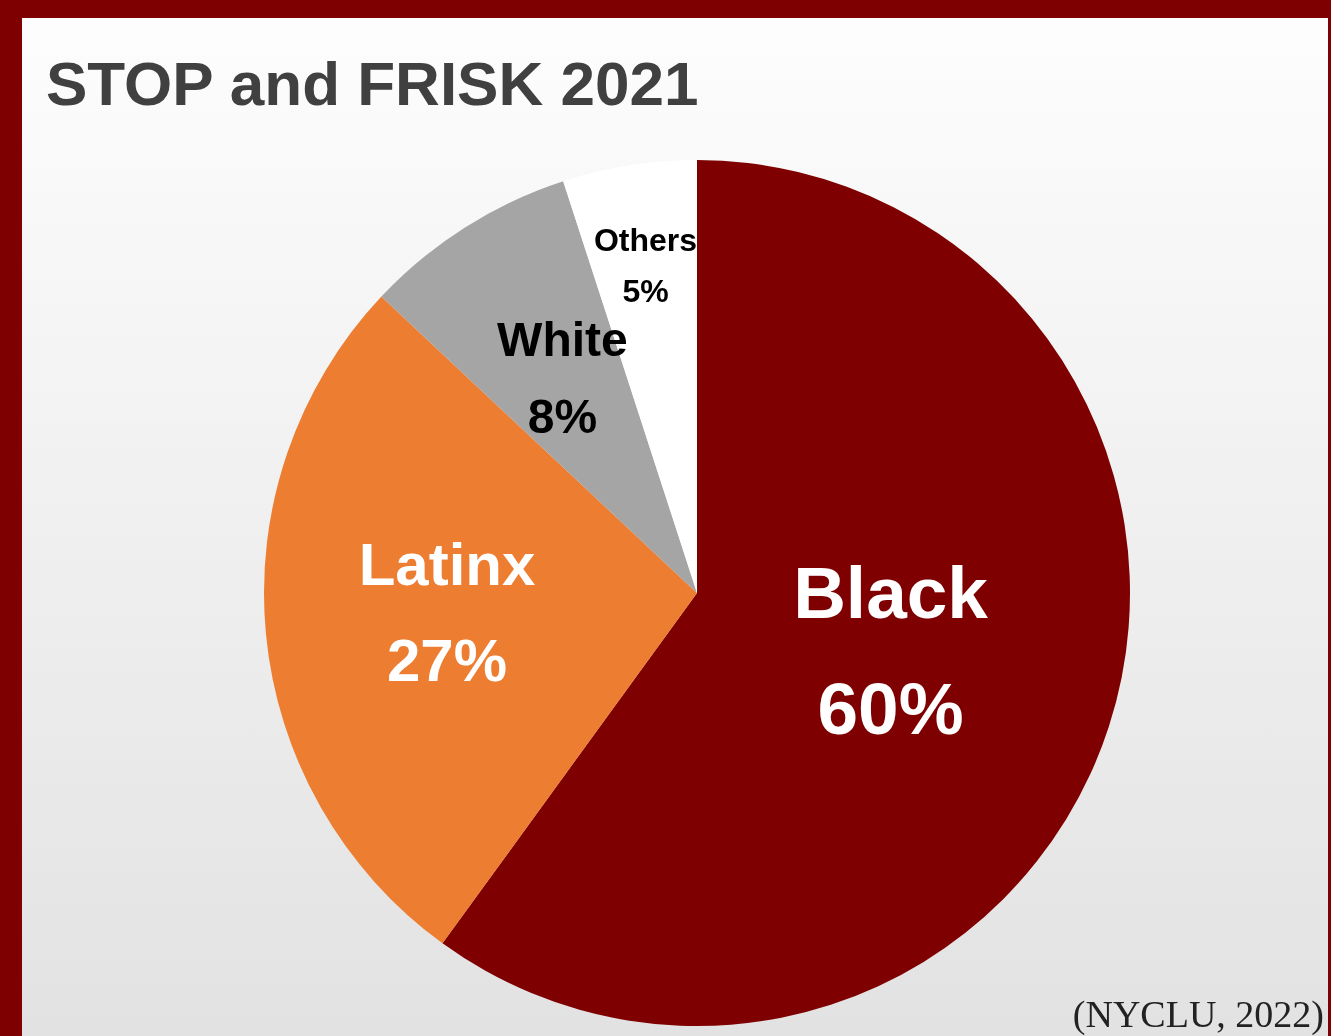 This screenshot has width=1331, height=1036. What do you see at coordinates (447, 565) in the screenshot?
I see `slice-label: Latinx` at bounding box center [447, 565].